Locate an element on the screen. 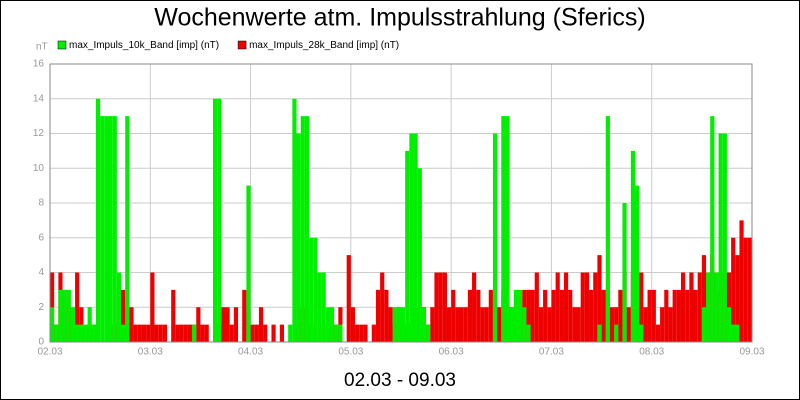  legend-label: max_Impuls_28k_Band [imp] (nT) is located at coordinates (324, 45).